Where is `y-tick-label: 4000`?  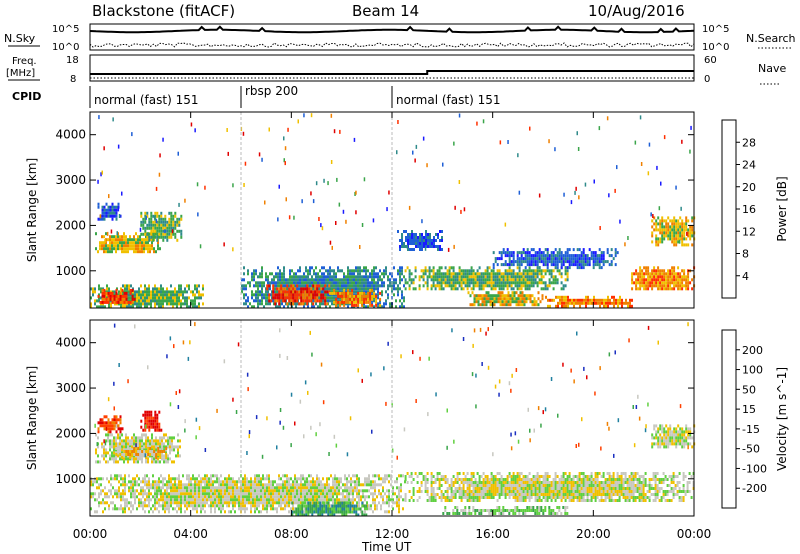
y-tick-label: 4000 is located at coordinates (70, 135).